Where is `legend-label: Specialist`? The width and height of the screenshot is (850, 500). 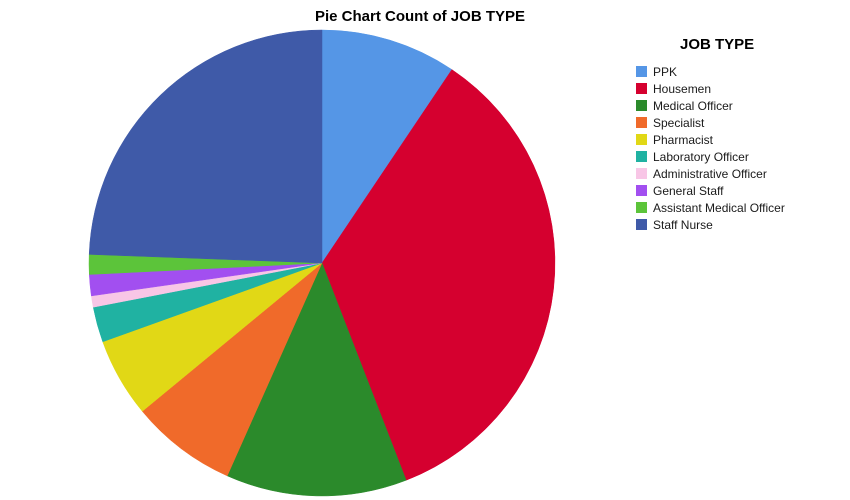
legend-label: Specialist is located at coordinates (679, 122).